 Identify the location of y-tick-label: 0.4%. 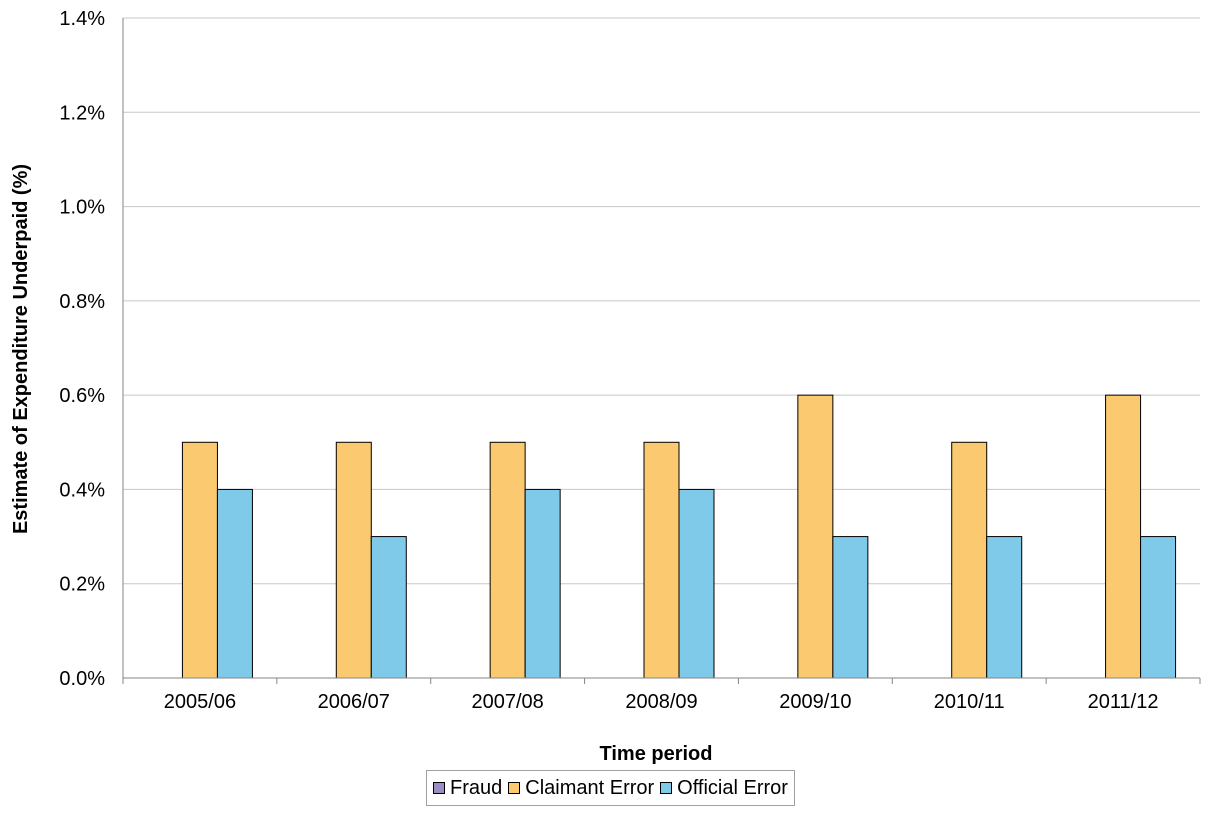
(82, 490).